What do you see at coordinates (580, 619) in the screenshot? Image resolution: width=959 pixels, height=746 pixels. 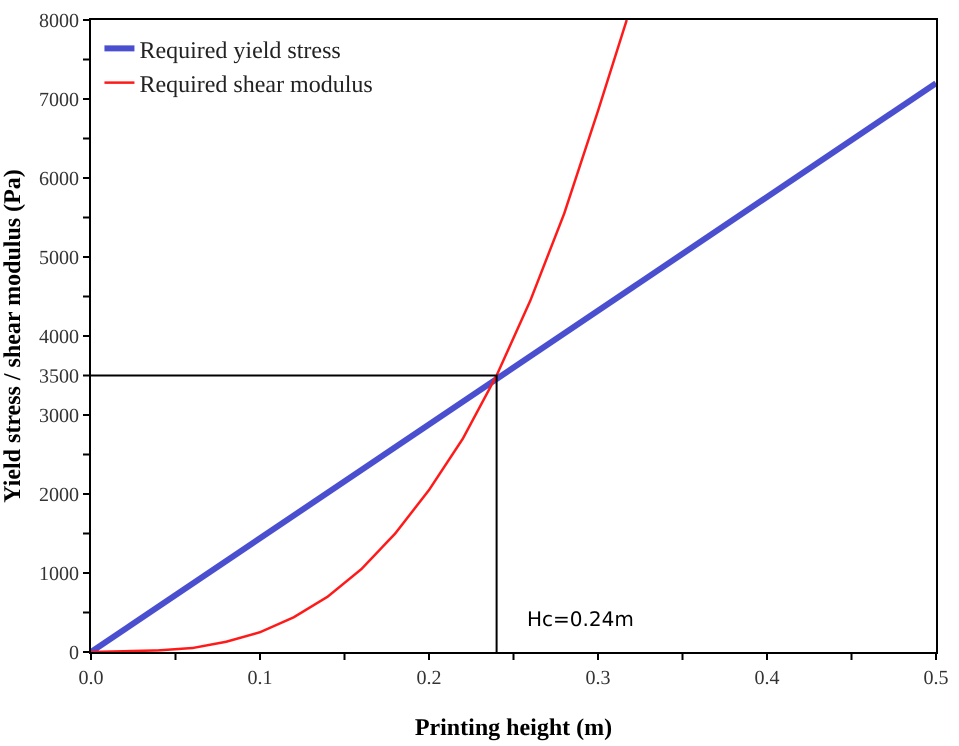 I see `annotation: Hc=0.24m` at bounding box center [580, 619].